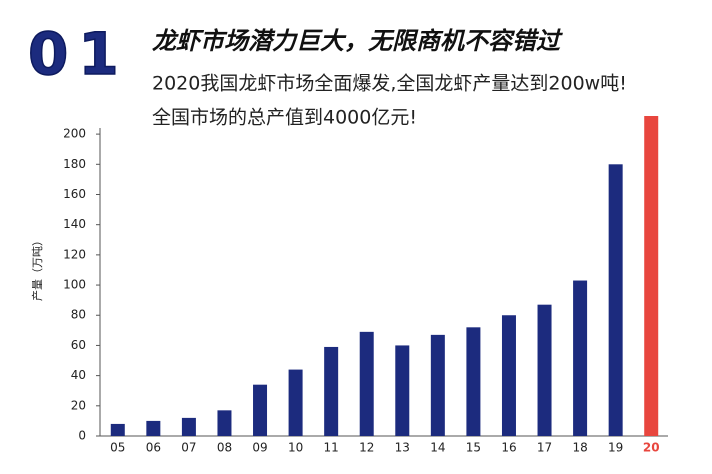  What do you see at coordinates (188, 448) in the screenshot?
I see `x-tick-label: 07` at bounding box center [188, 448].